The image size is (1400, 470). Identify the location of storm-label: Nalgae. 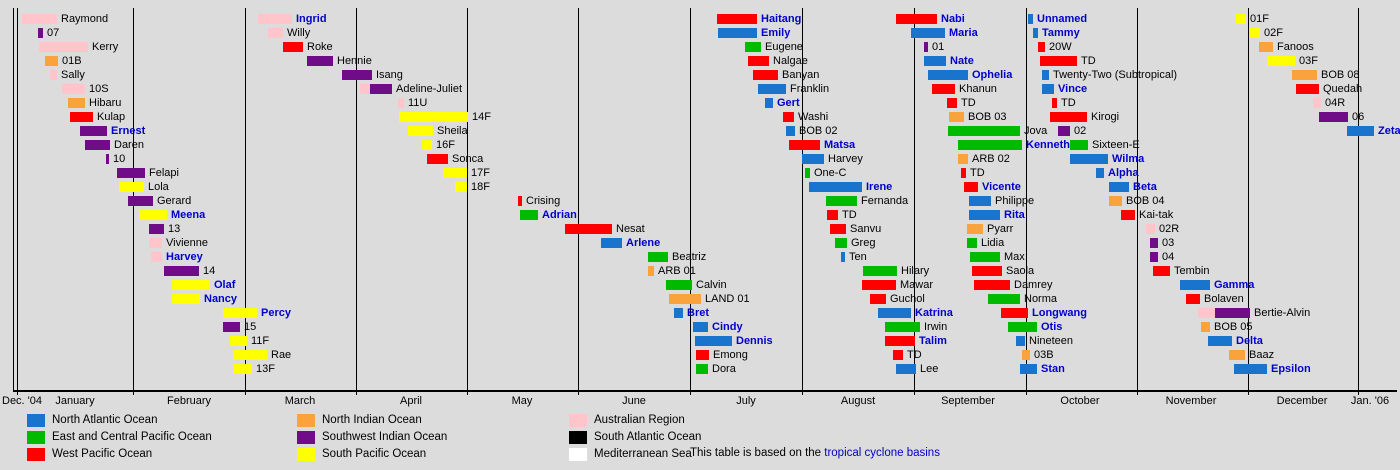
(790, 61).